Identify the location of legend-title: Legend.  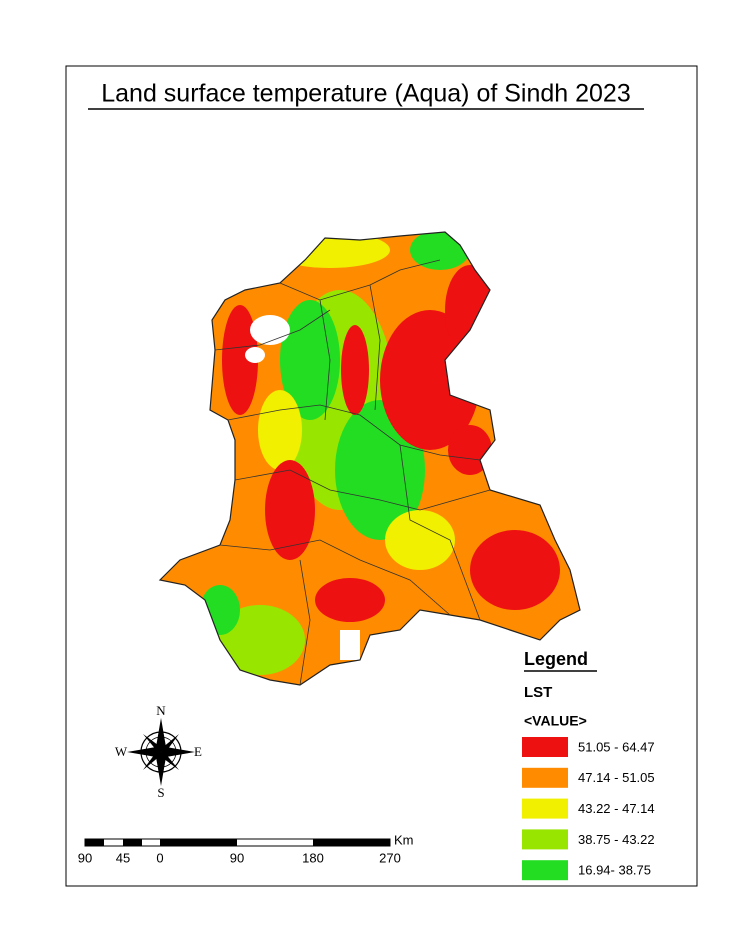
(556, 659).